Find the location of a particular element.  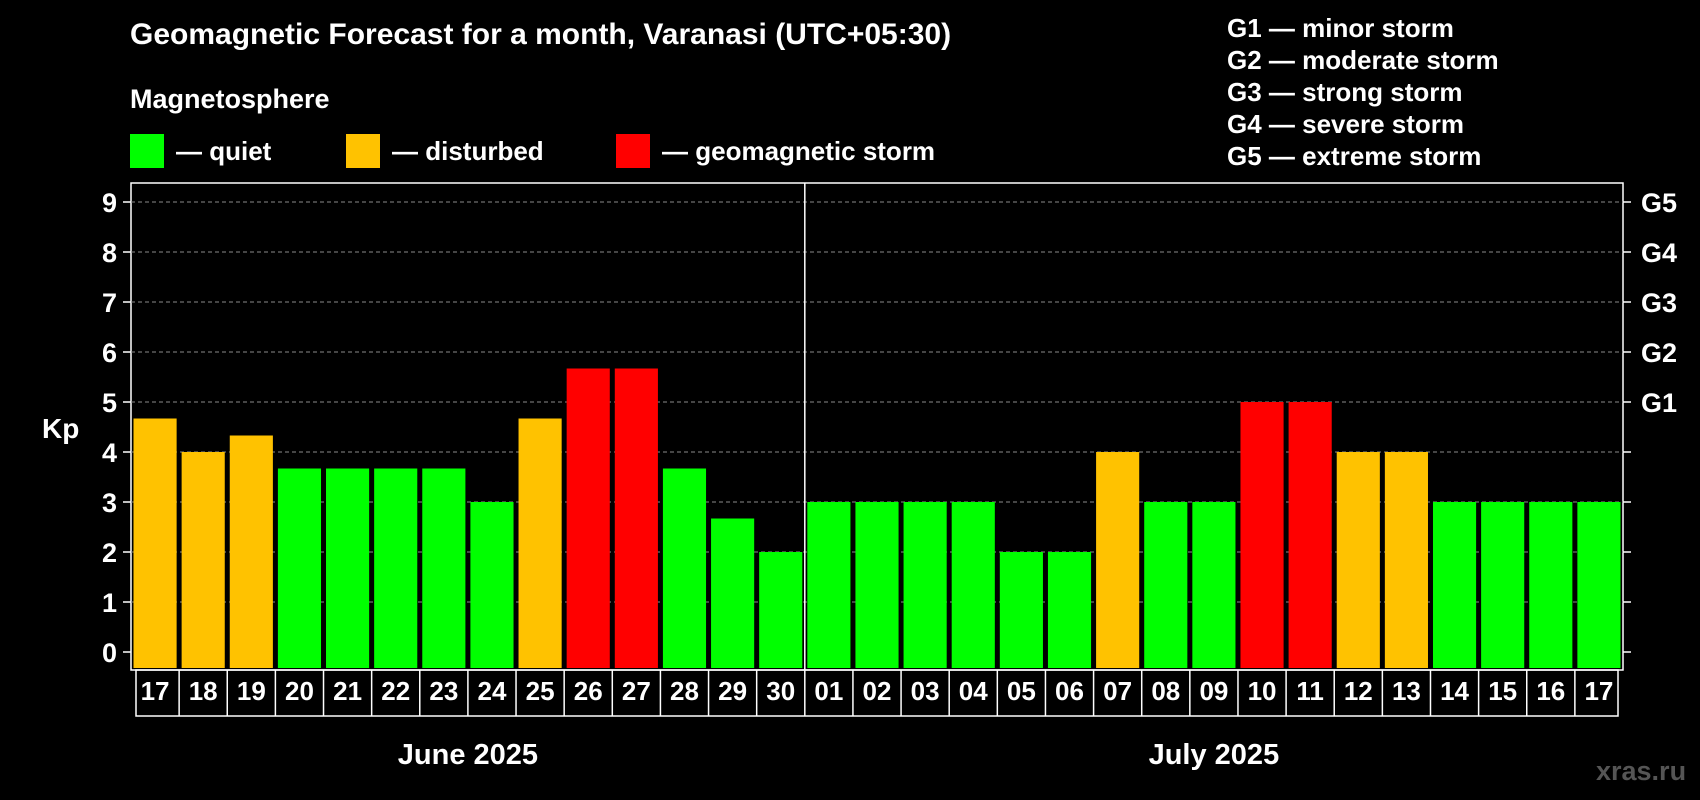

date-tick-label: 07 is located at coordinates (1117, 691).